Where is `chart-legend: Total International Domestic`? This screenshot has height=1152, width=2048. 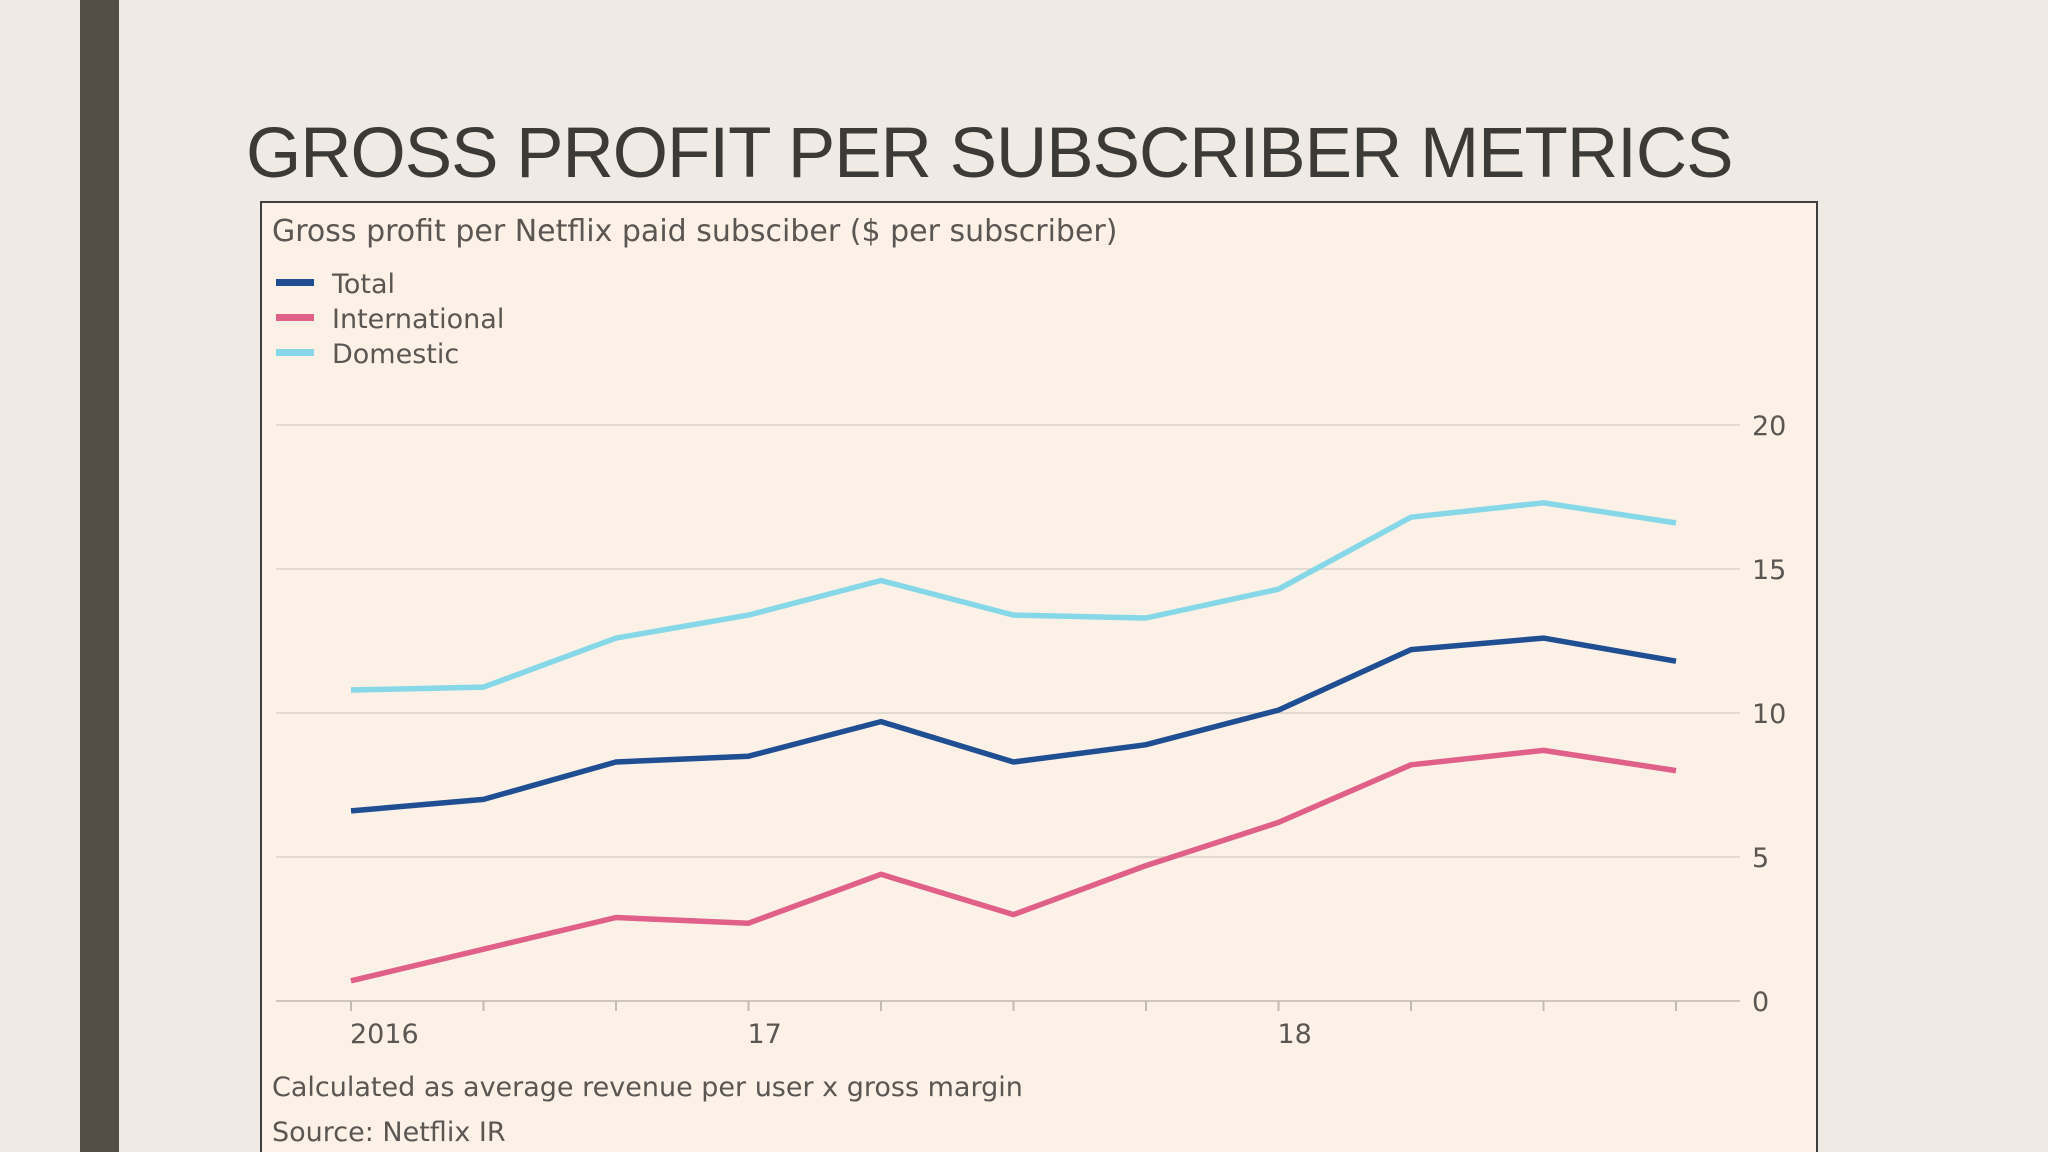
chart-legend: Total International Domestic is located at coordinates (390, 319).